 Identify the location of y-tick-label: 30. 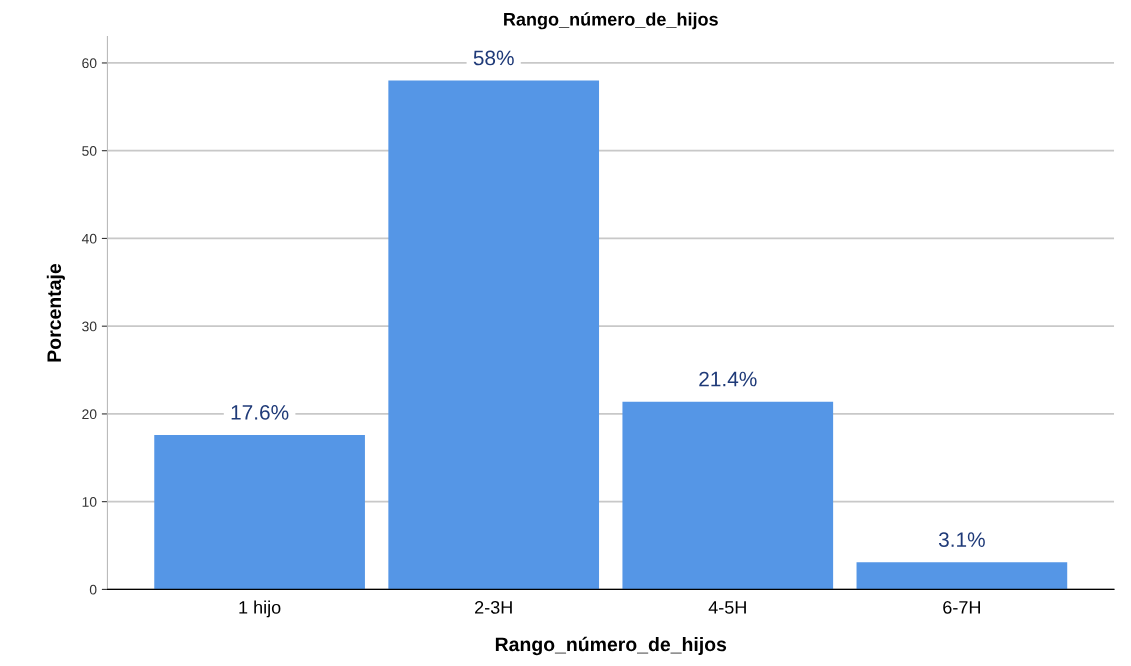
(89, 326).